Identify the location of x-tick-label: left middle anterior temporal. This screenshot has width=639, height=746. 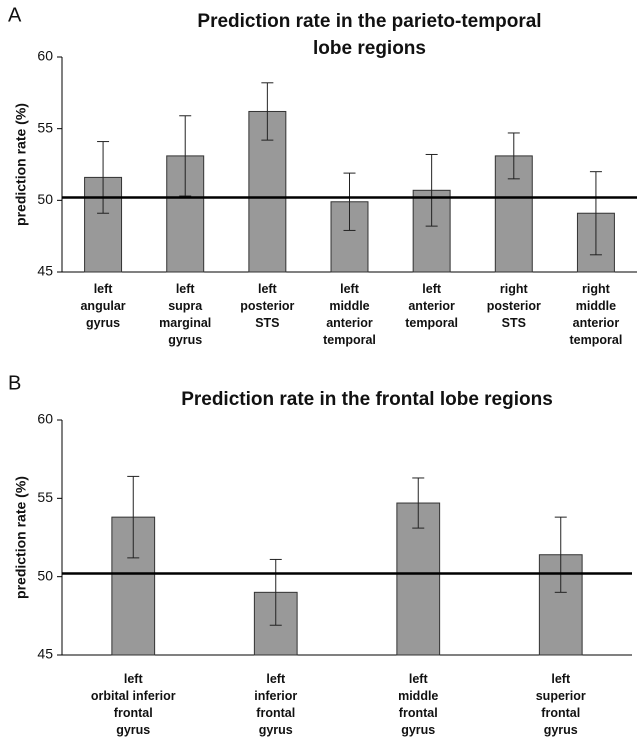
(349, 314).